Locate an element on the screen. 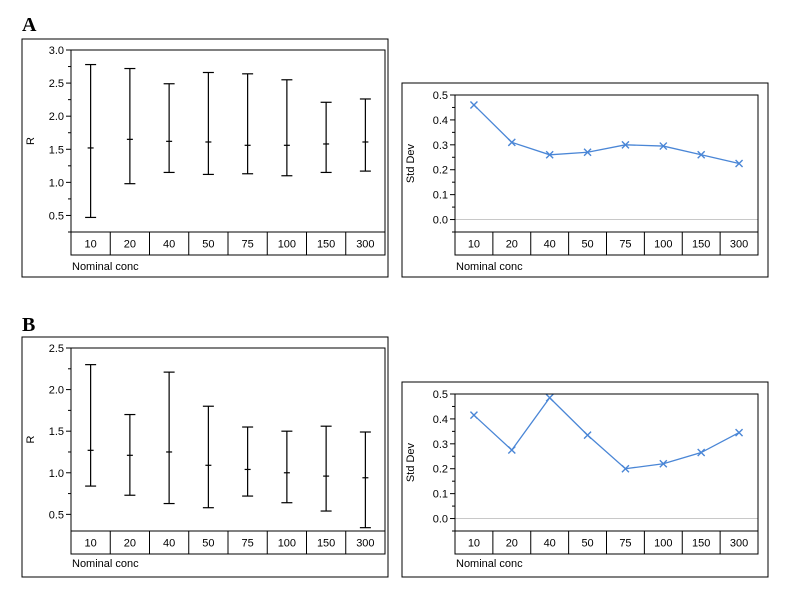 This screenshot has height=595, width=785. panel-label-a: A is located at coordinates (29, 25).